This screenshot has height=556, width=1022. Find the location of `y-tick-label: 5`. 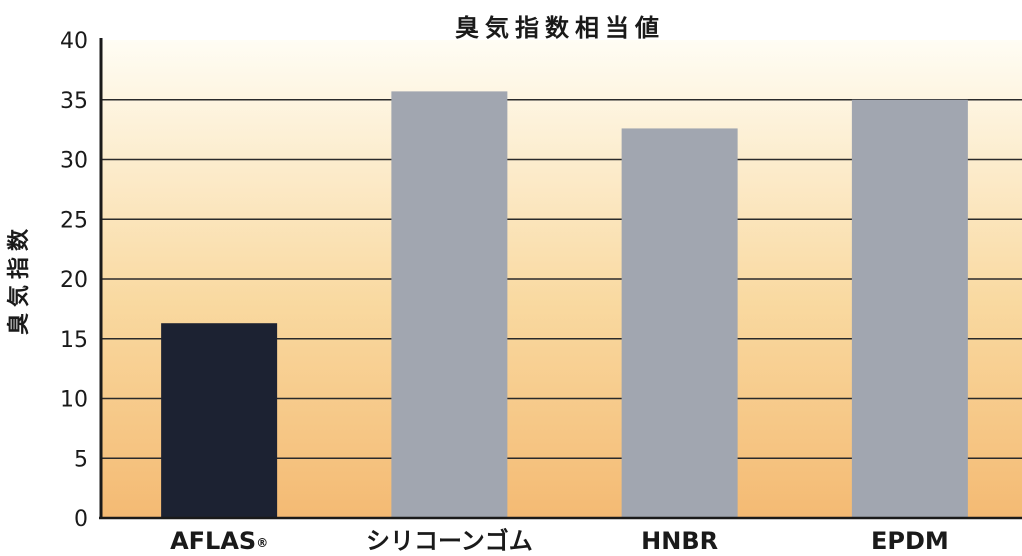

y-tick-label: 5 is located at coordinates (81, 459).